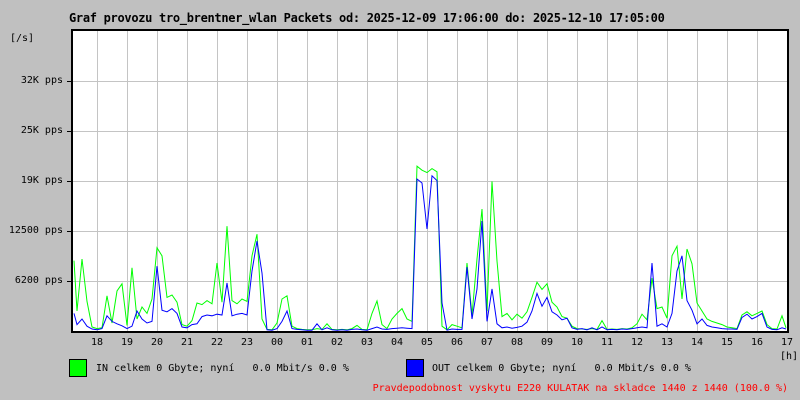 The height and width of the screenshot is (400, 800). I want to click on x-tick-label: 19, so click(127, 342).